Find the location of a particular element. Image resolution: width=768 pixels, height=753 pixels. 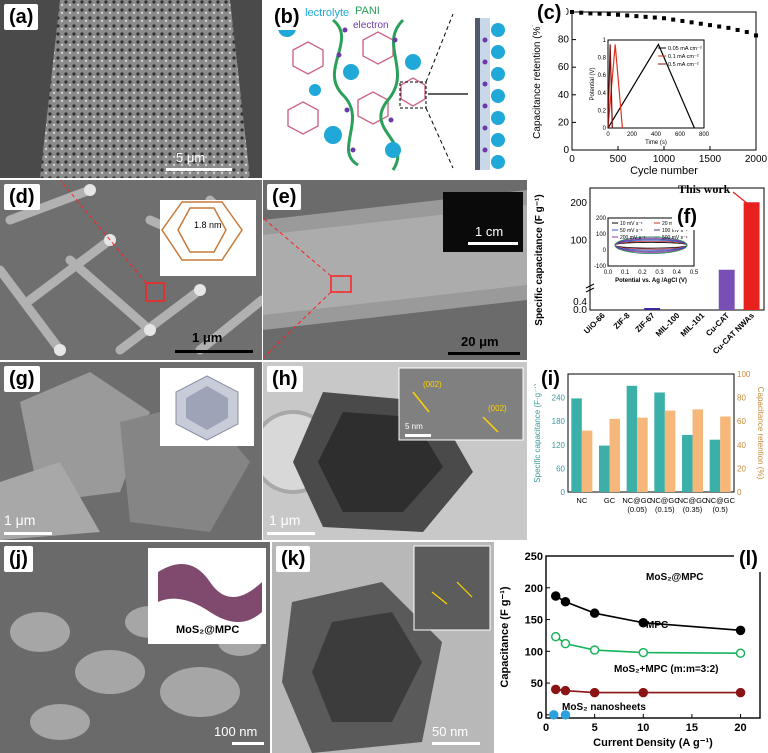

scale-label: 50 nm is located at coordinates (450, 731).